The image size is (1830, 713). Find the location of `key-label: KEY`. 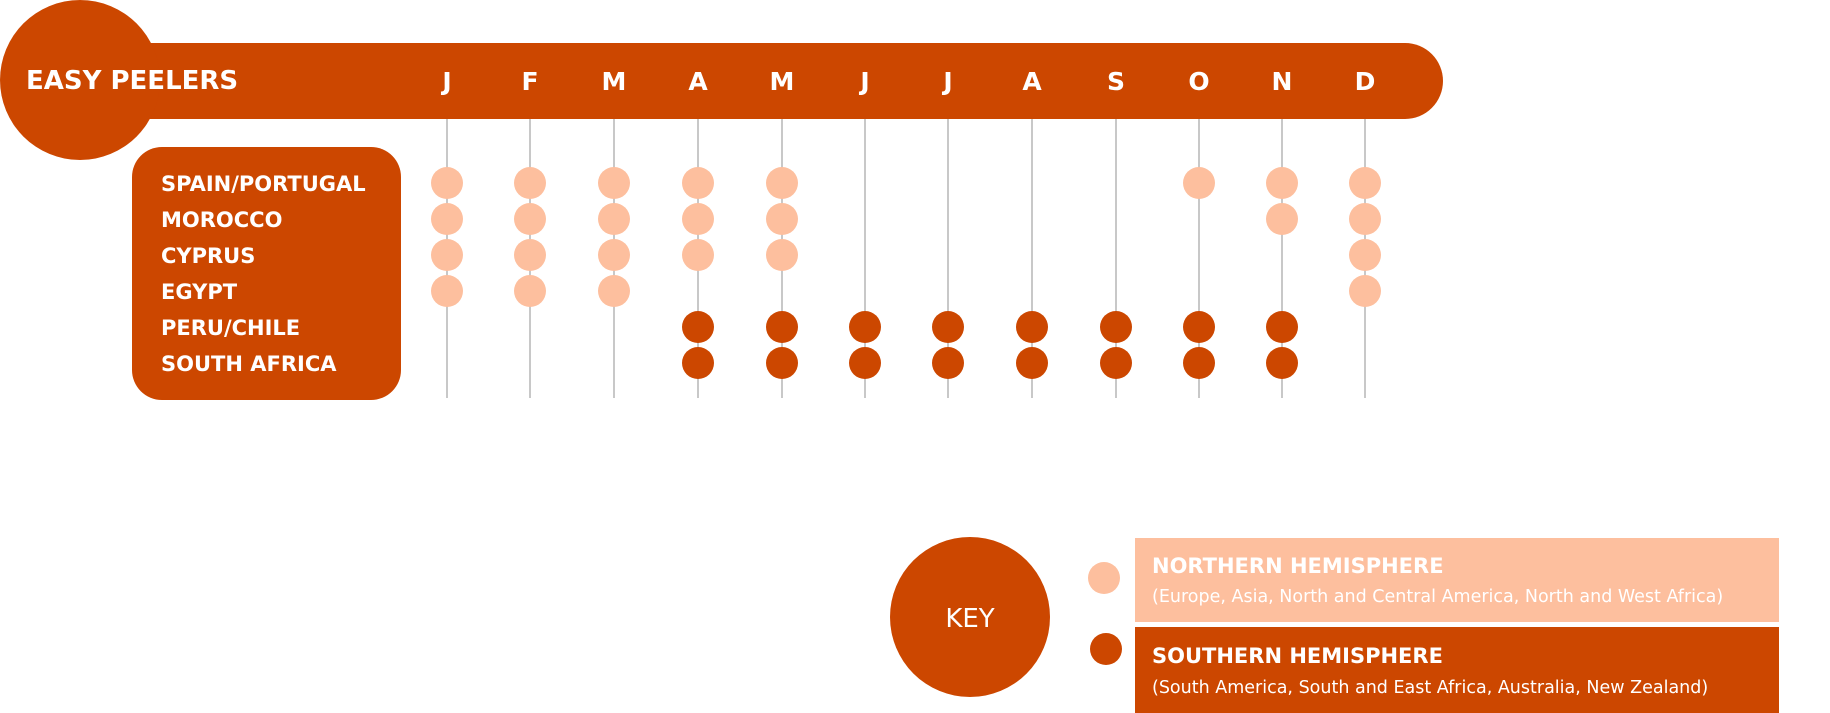

key-label: KEY is located at coordinates (969, 619).